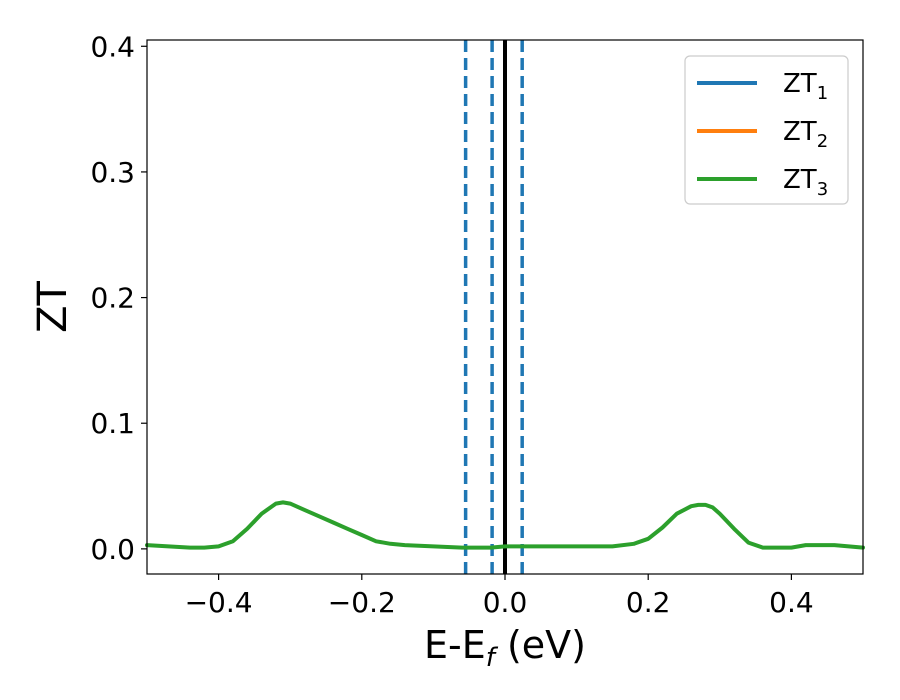 This screenshot has width=900, height=700. I want to click on x-tick-label: −0.4, so click(219, 602).